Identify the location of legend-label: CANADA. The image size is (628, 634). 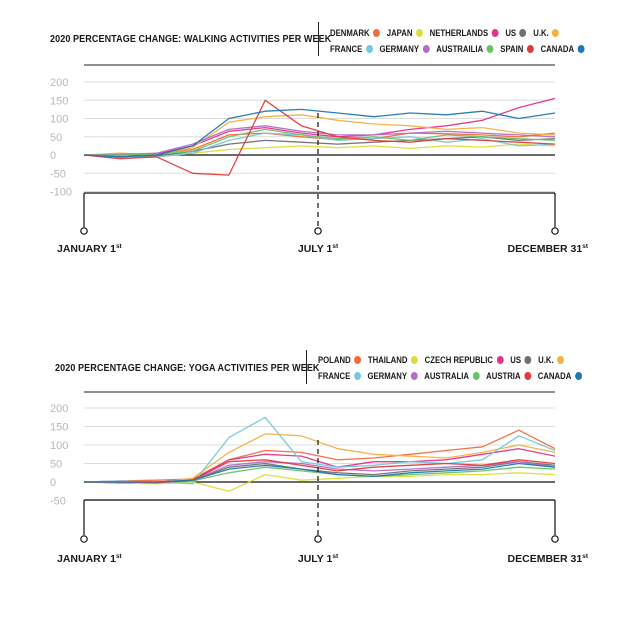
(557, 49).